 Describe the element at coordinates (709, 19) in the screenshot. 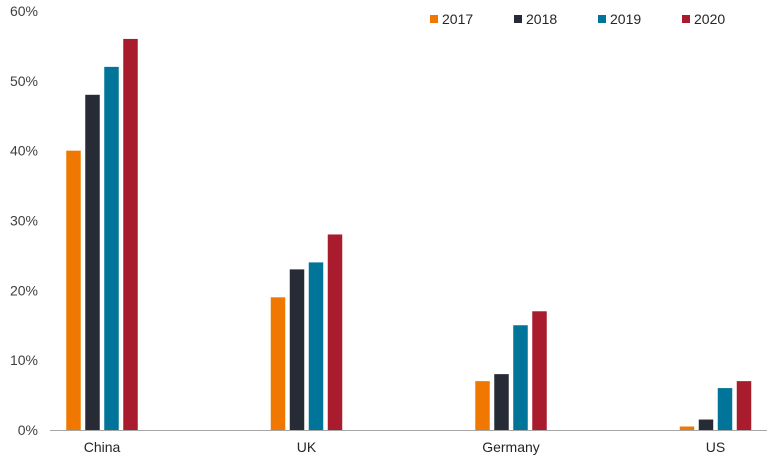

I see `legend-label: 2020` at that location.